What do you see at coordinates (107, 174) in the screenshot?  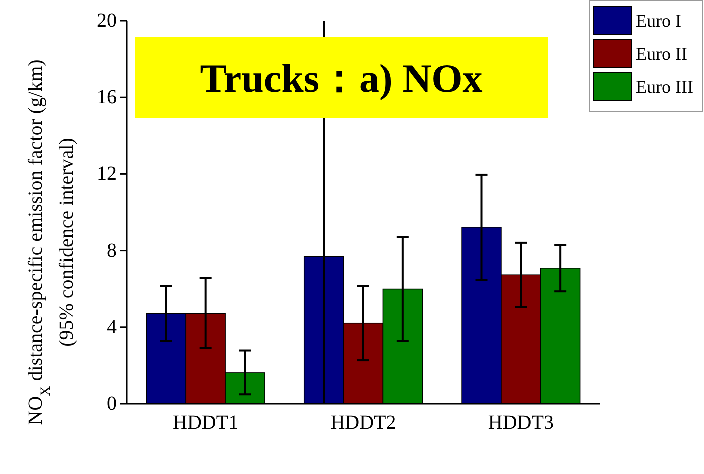 I see `y-tick-label: 12` at bounding box center [107, 174].